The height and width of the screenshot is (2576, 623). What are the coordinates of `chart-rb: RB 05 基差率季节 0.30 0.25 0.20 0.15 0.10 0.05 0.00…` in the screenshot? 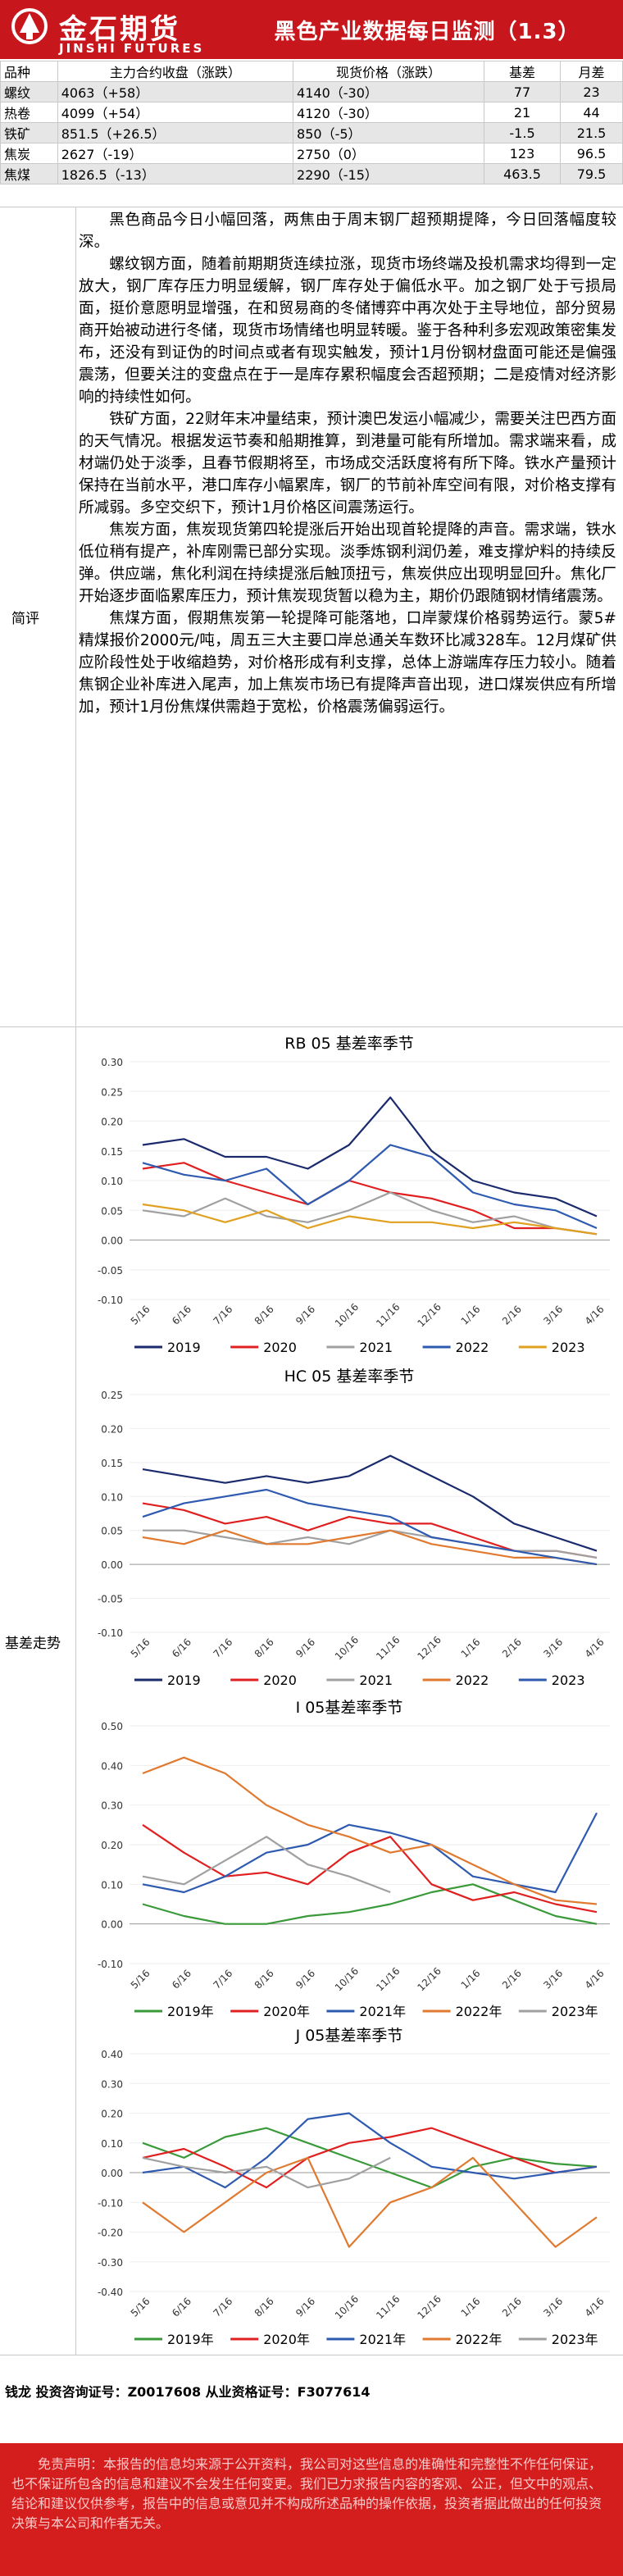 It's located at (350, 1195).